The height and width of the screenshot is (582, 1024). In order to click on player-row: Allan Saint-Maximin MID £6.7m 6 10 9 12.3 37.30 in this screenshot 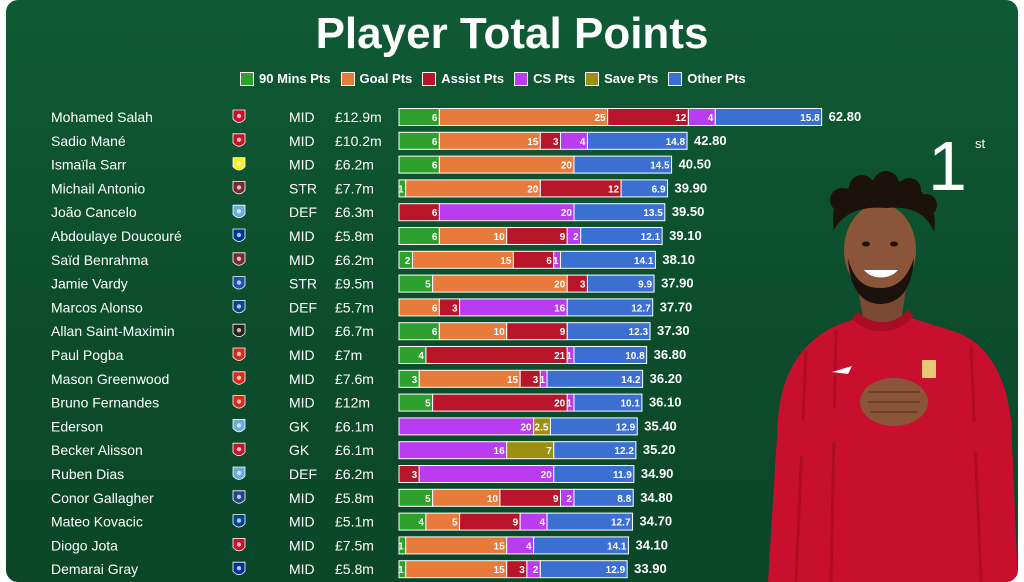, I will do `click(370, 331)`.